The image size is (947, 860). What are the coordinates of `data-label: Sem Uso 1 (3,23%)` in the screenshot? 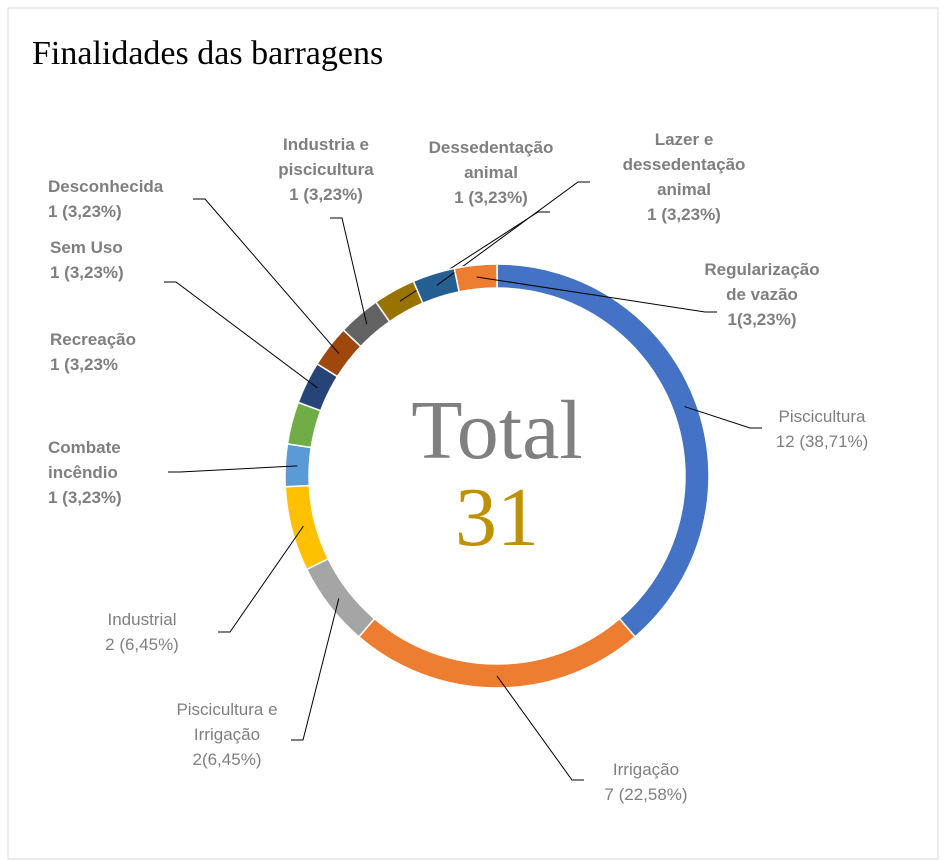 It's located at (87, 260).